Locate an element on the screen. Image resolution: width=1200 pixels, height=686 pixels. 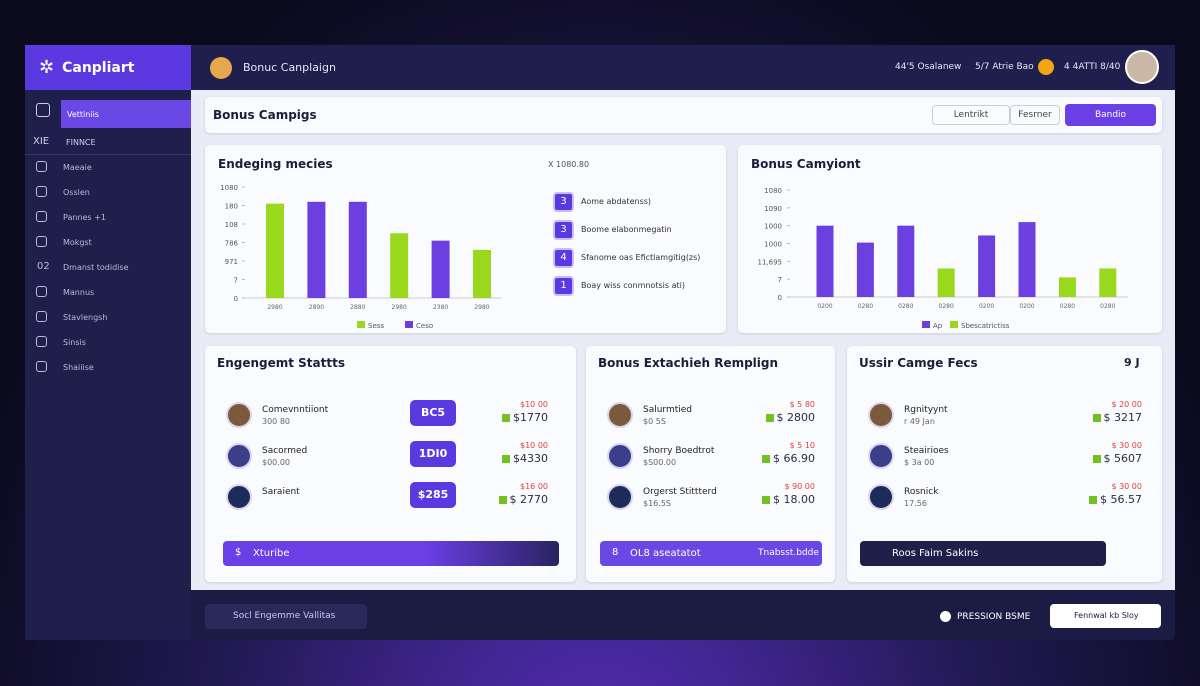
step-text: Boome elabonmegatin is located at coordinates (626, 229).